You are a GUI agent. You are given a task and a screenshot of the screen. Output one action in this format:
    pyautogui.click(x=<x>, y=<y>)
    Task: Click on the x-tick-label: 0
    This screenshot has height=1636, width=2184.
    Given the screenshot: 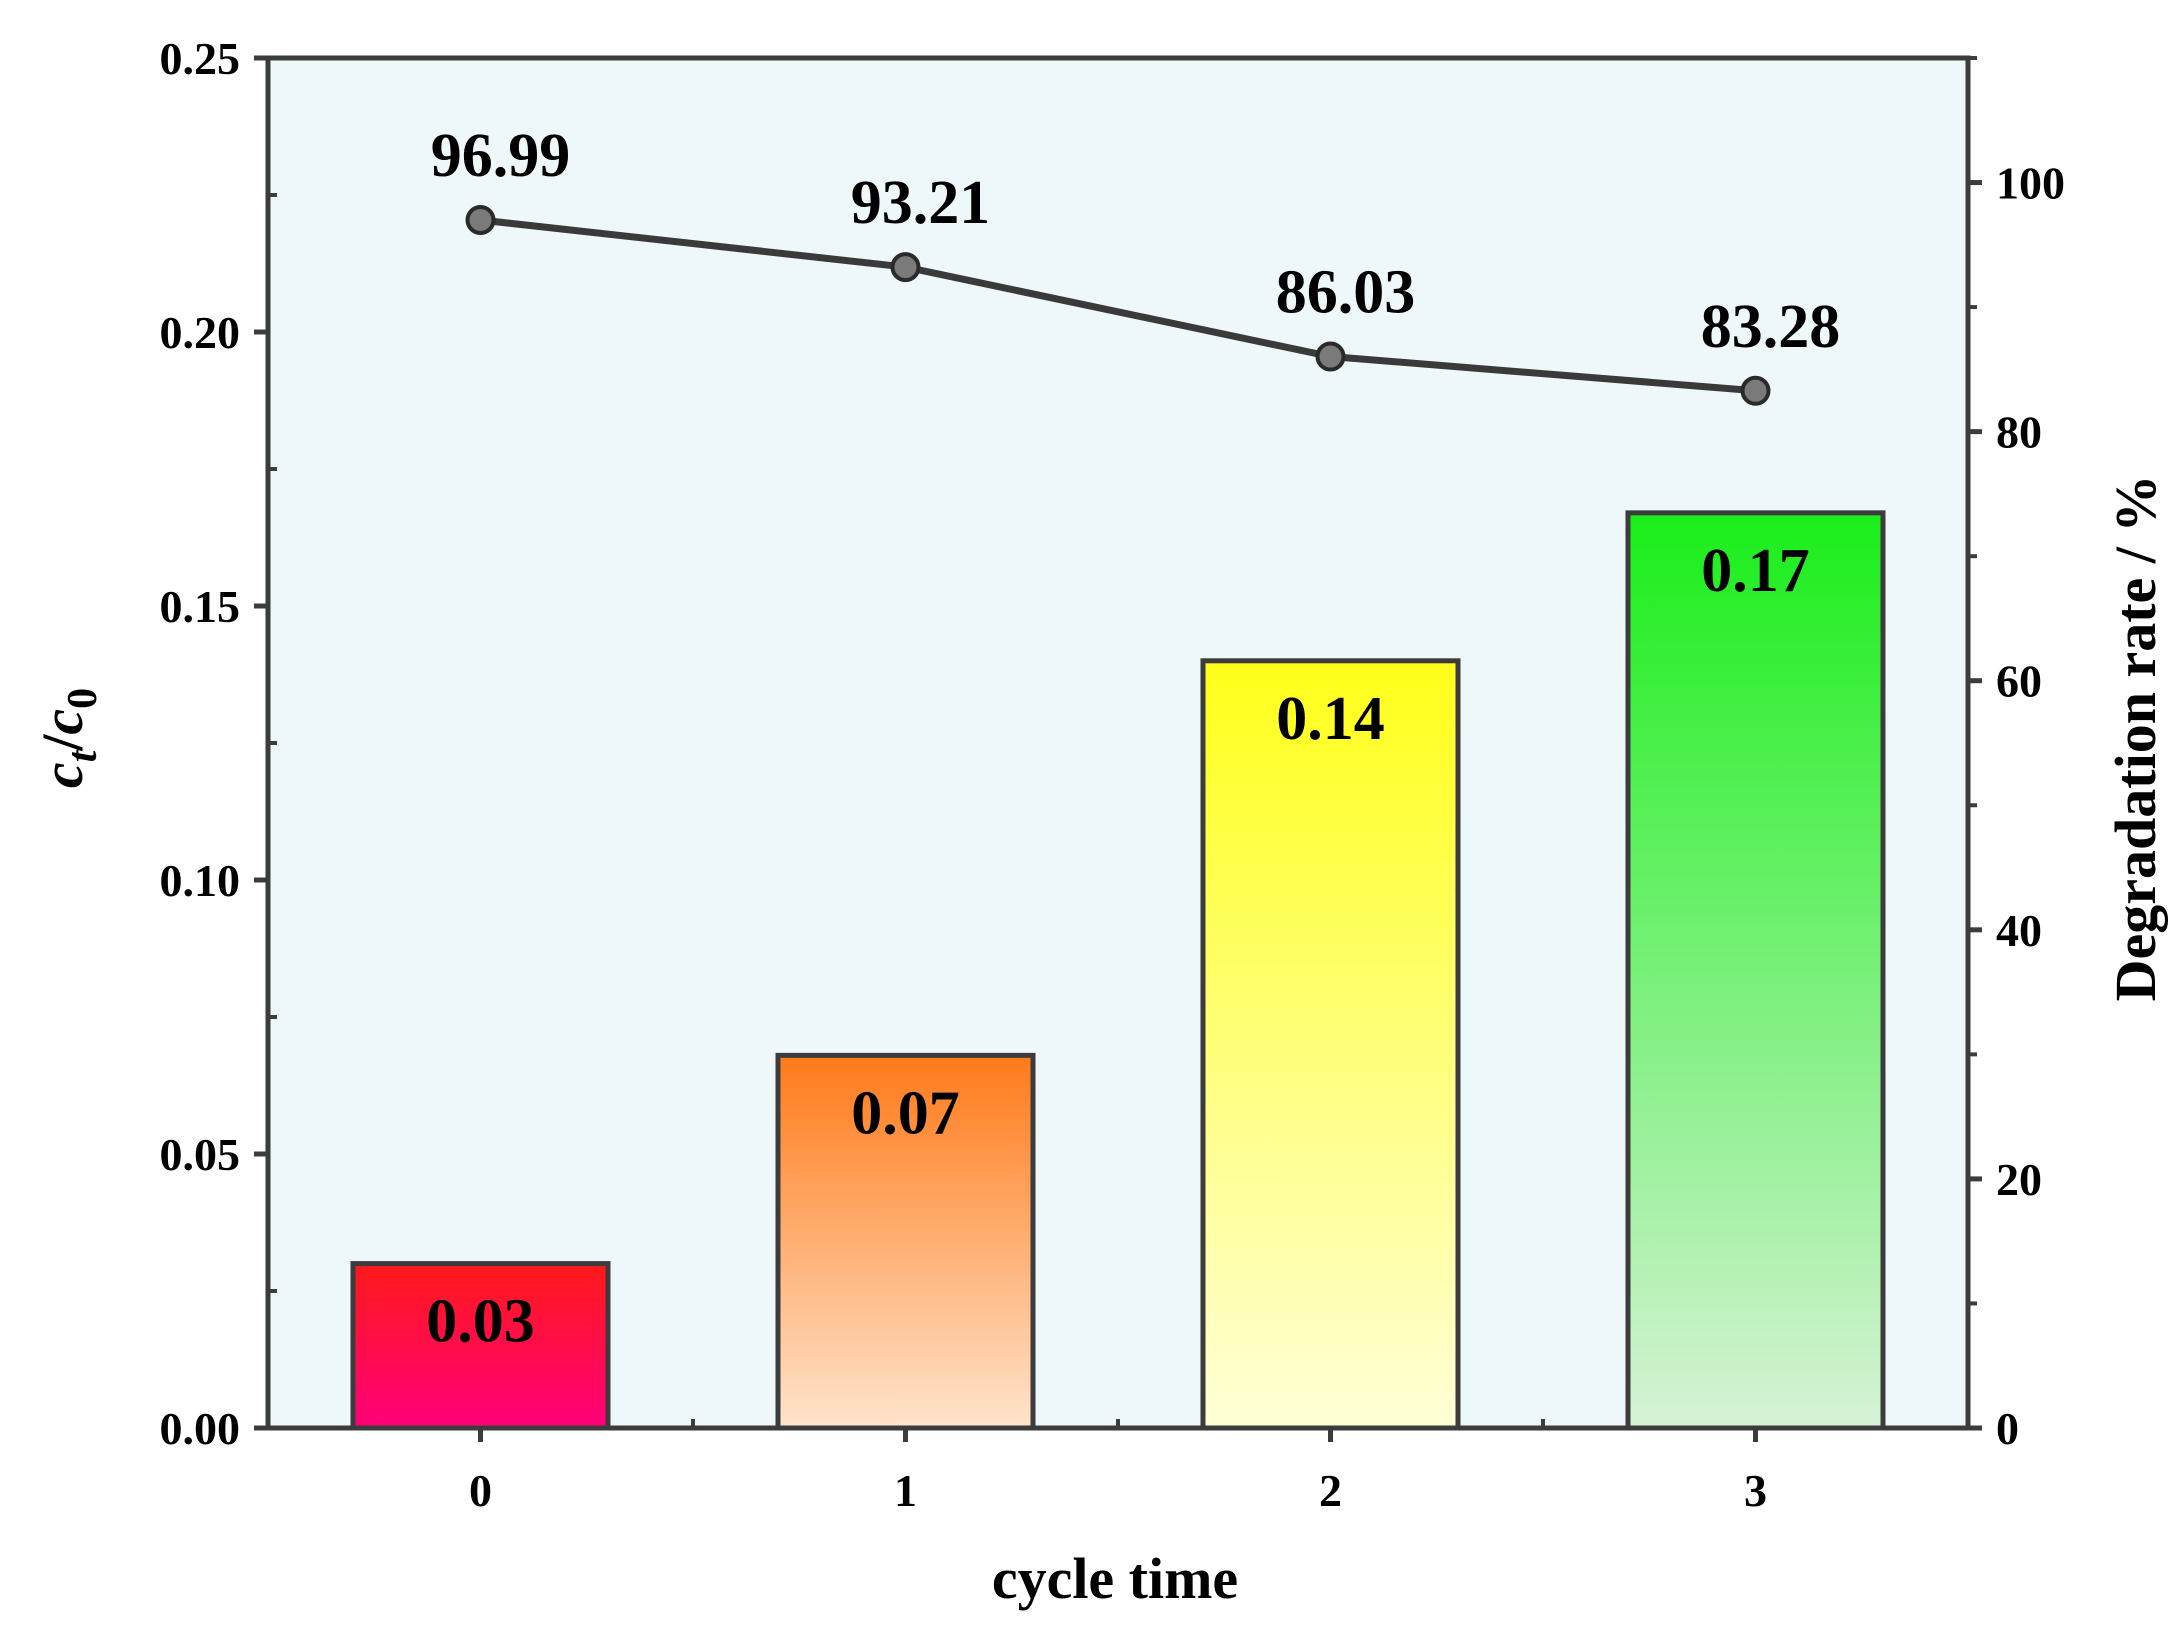 What is the action you would take?
    pyautogui.click(x=480, y=1490)
    